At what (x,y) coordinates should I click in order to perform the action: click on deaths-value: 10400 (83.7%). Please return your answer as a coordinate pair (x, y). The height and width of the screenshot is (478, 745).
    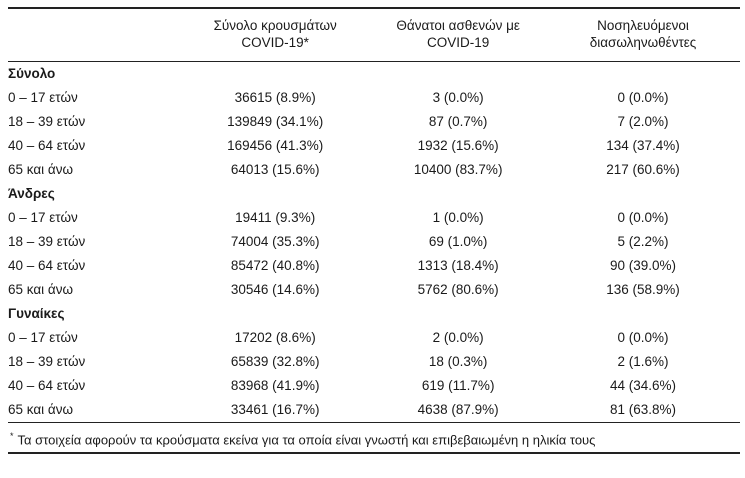
    Looking at the image, I should click on (458, 169).